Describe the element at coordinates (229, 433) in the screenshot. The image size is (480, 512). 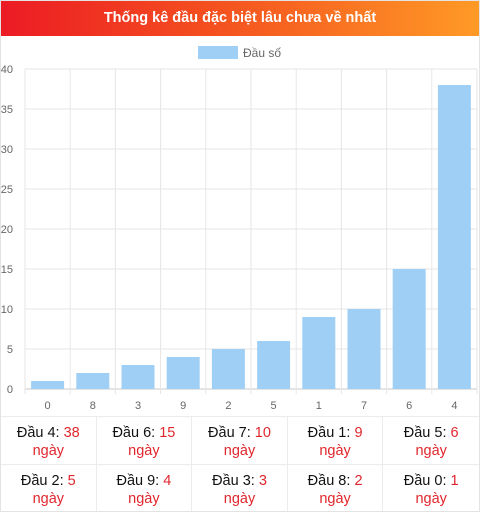
I see `stat-label: Đầu 7:` at that location.